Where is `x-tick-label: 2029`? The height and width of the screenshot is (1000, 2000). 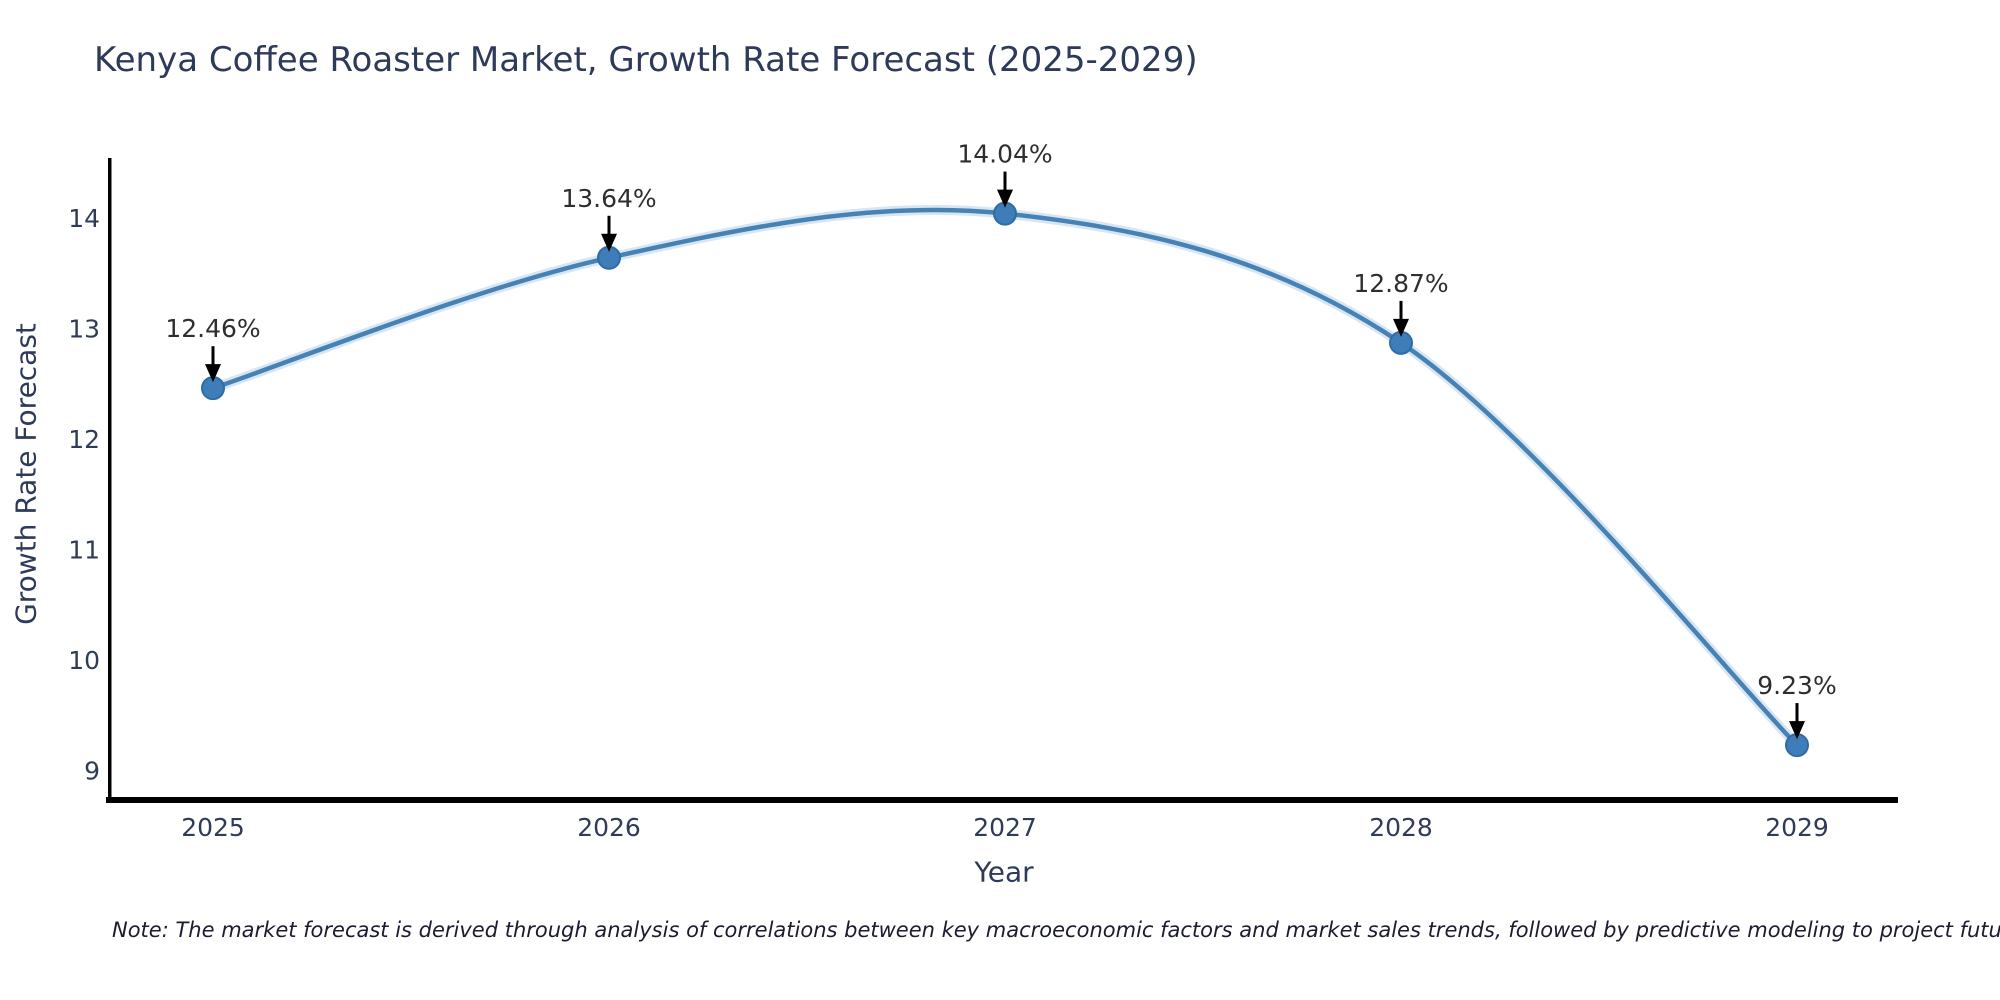 x-tick-label: 2029 is located at coordinates (1797, 827).